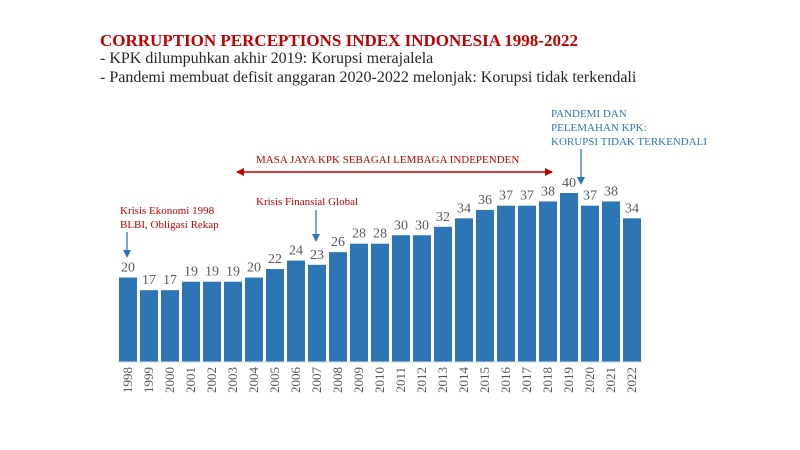 The height and width of the screenshot is (450, 800). What do you see at coordinates (212, 272) in the screenshot?
I see `value-label-2002: 19` at bounding box center [212, 272].